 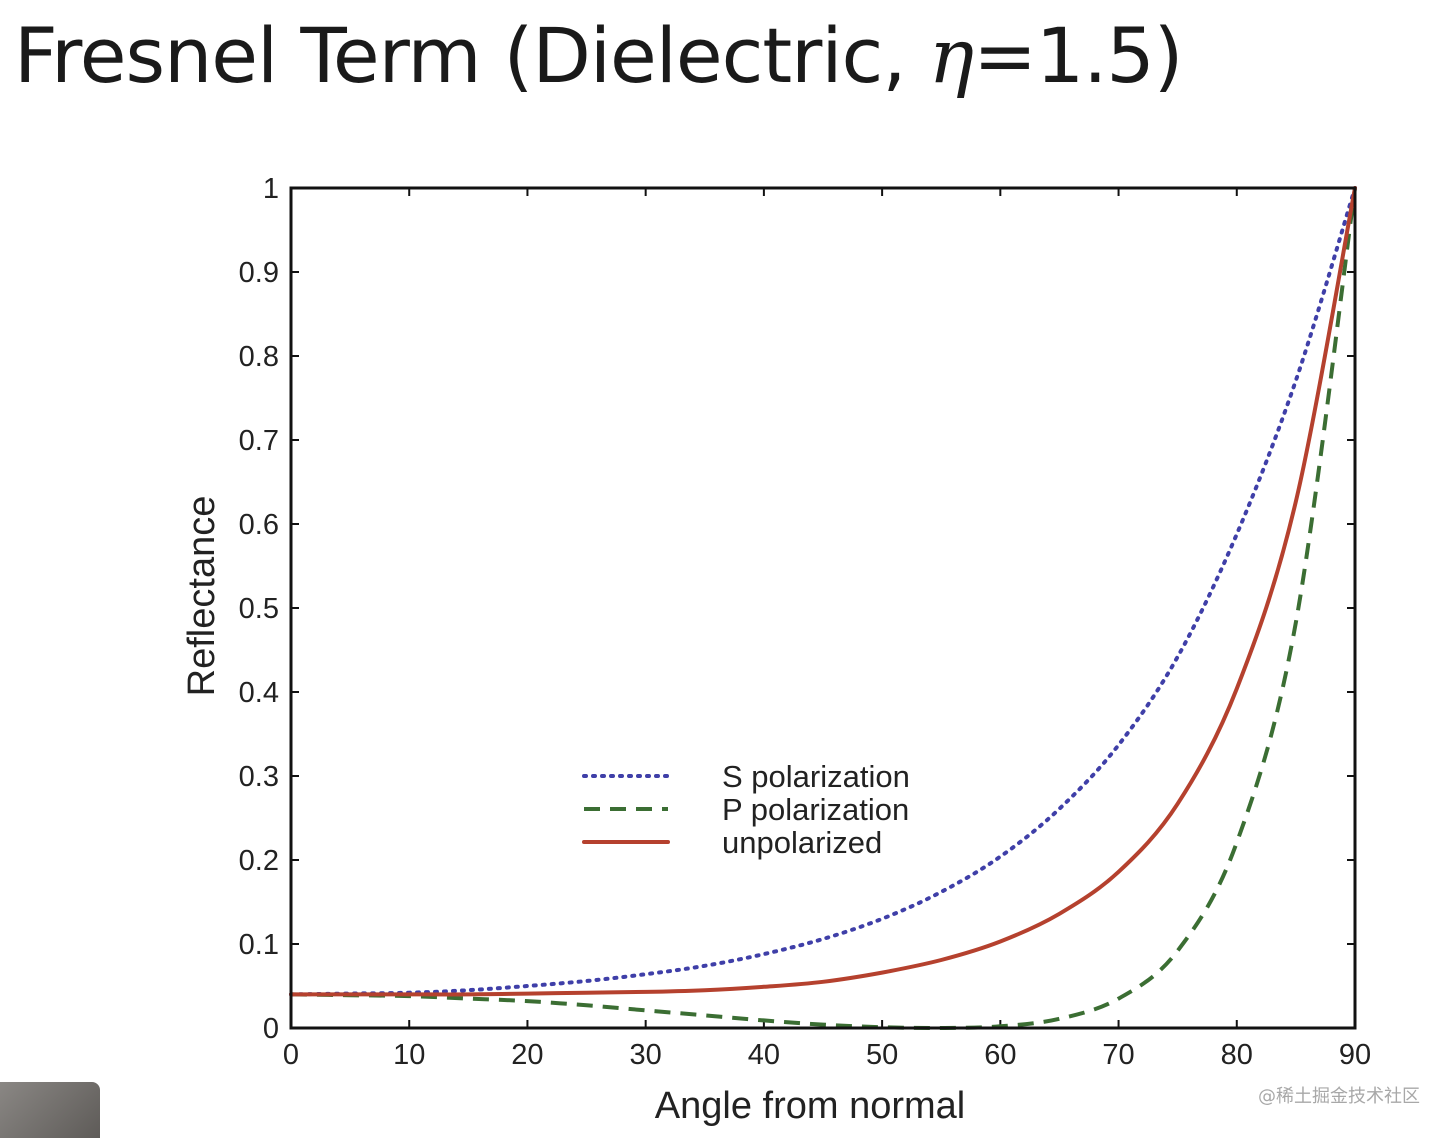 I want to click on x-axis-title: Angle from normal, so click(x=810, y=1106).